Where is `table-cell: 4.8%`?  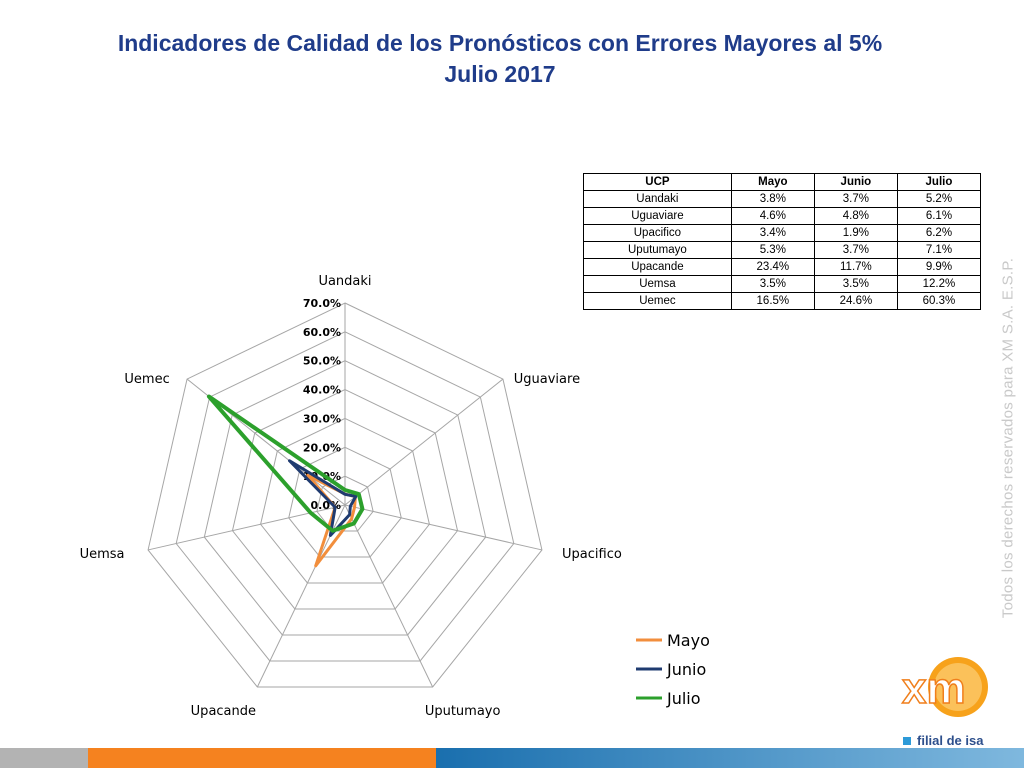 table-cell: 4.8% is located at coordinates (855, 216).